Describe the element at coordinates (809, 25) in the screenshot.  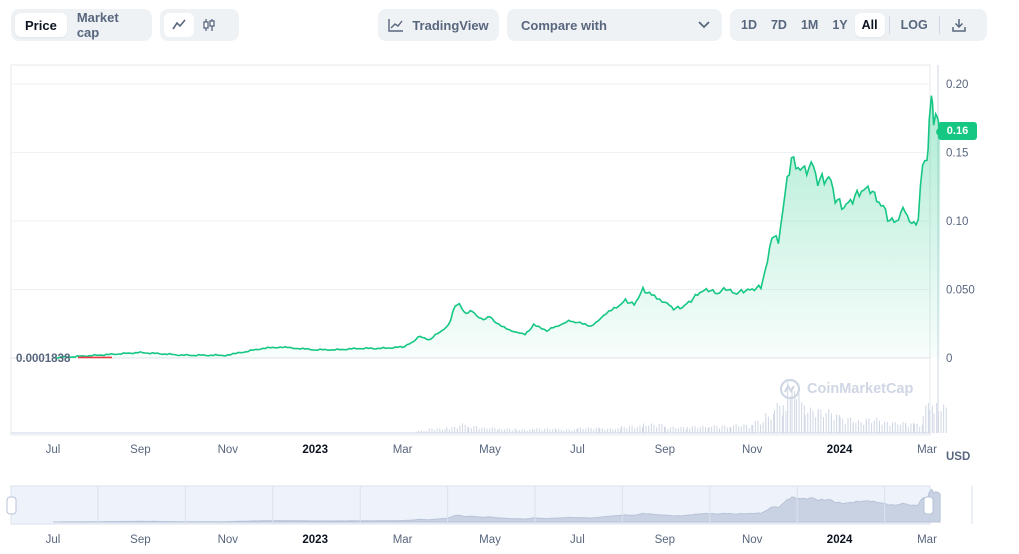
I see `range-1m: 1M` at that location.